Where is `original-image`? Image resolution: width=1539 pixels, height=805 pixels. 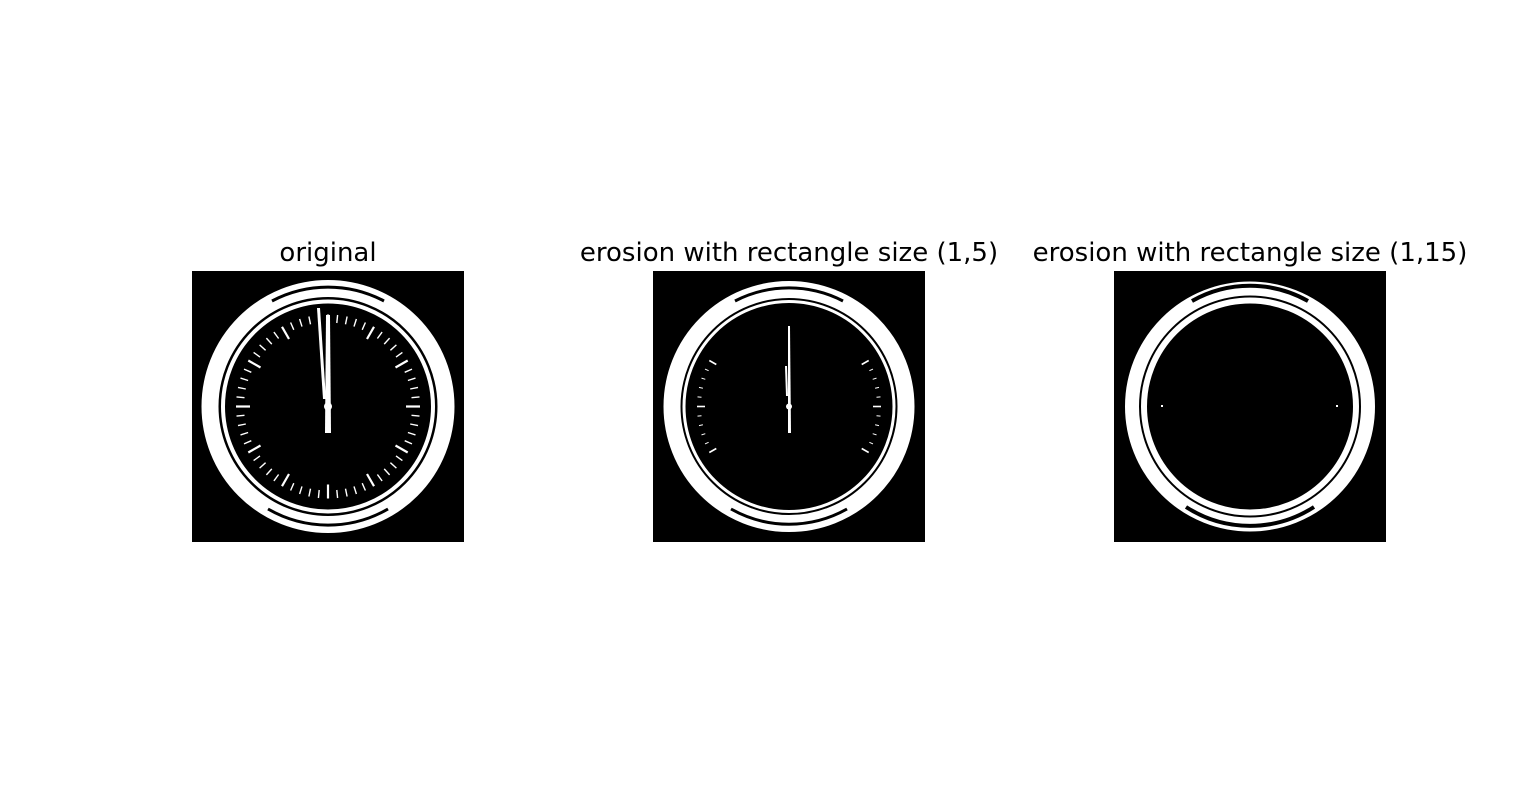 original-image is located at coordinates (328, 406).